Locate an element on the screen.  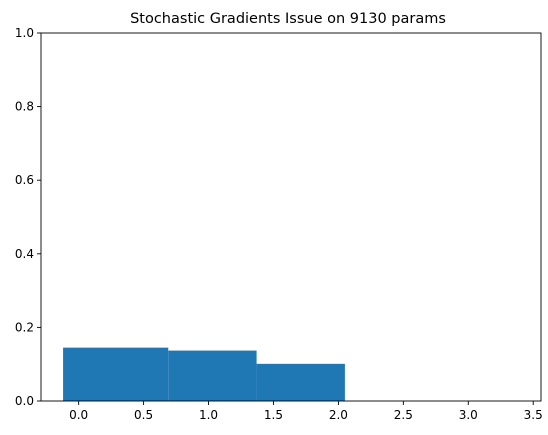
x-tick-label: 0.5 is located at coordinates (143, 415).